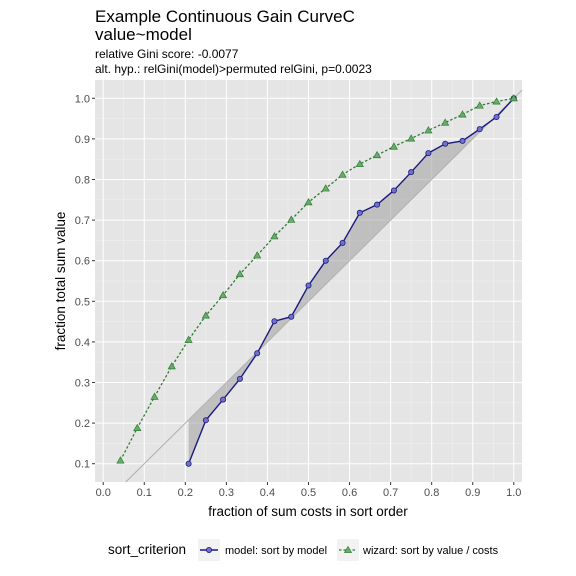  What do you see at coordinates (472, 493) in the screenshot?
I see `x-tick-label: 0.9` at bounding box center [472, 493].